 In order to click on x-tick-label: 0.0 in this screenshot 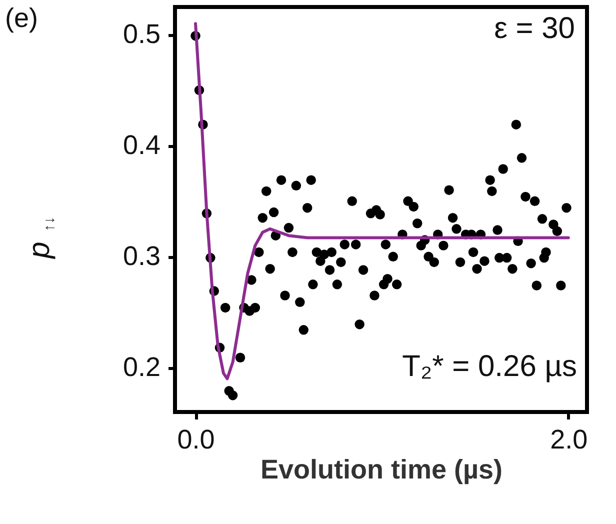, I will do `click(196, 439)`.